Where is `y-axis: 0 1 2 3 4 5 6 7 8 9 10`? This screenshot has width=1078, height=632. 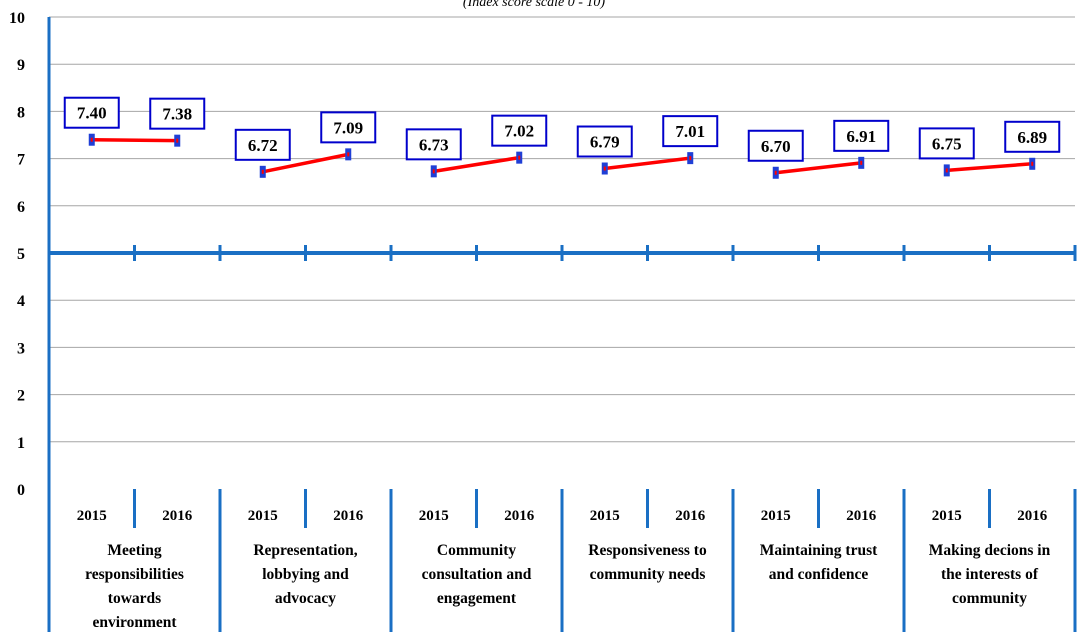 y-axis: 0 1 2 3 4 5 6 7 8 9 10 is located at coordinates (30, 321).